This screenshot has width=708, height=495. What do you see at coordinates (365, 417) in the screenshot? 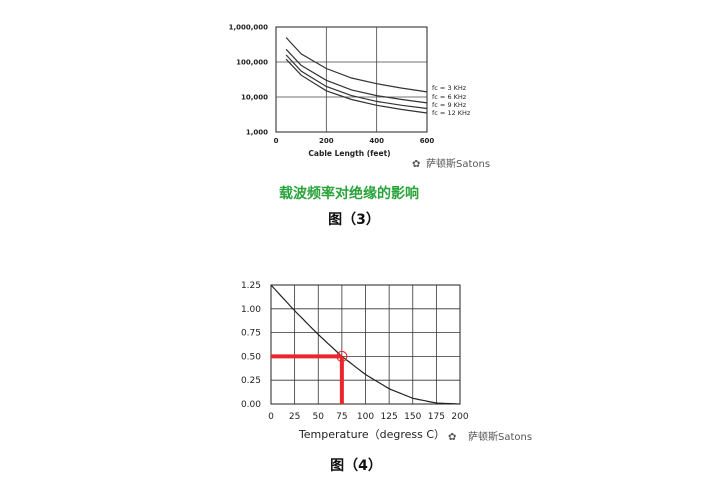
I see `x-tick-label: 100` at bounding box center [365, 417].